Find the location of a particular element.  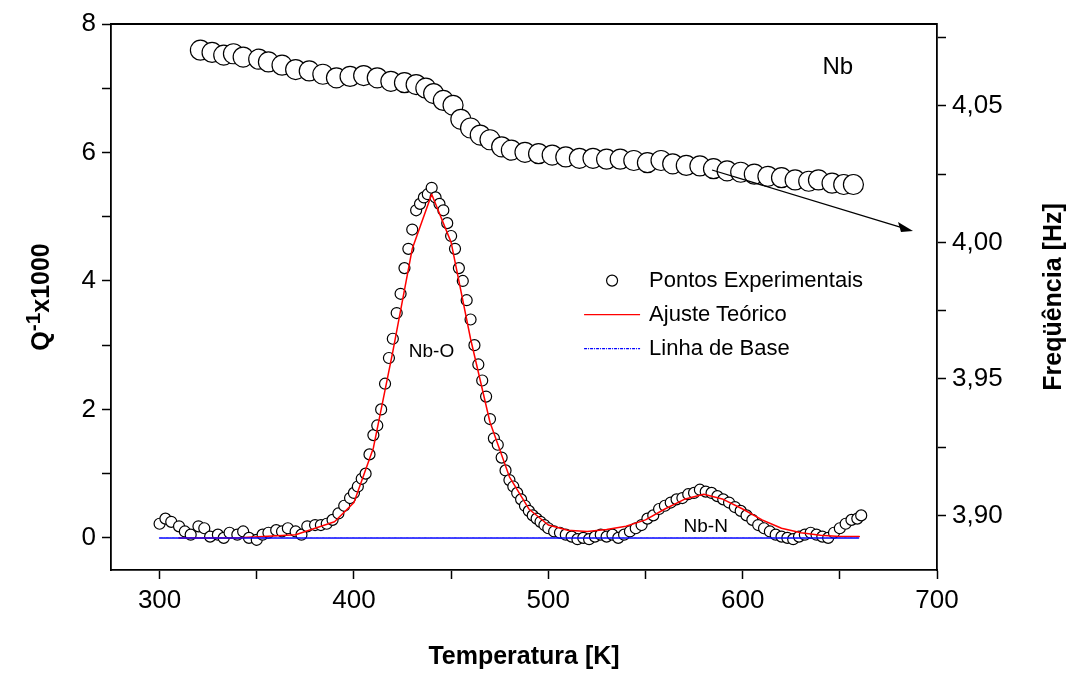

x-tick-label: 500 is located at coordinates (548, 598).